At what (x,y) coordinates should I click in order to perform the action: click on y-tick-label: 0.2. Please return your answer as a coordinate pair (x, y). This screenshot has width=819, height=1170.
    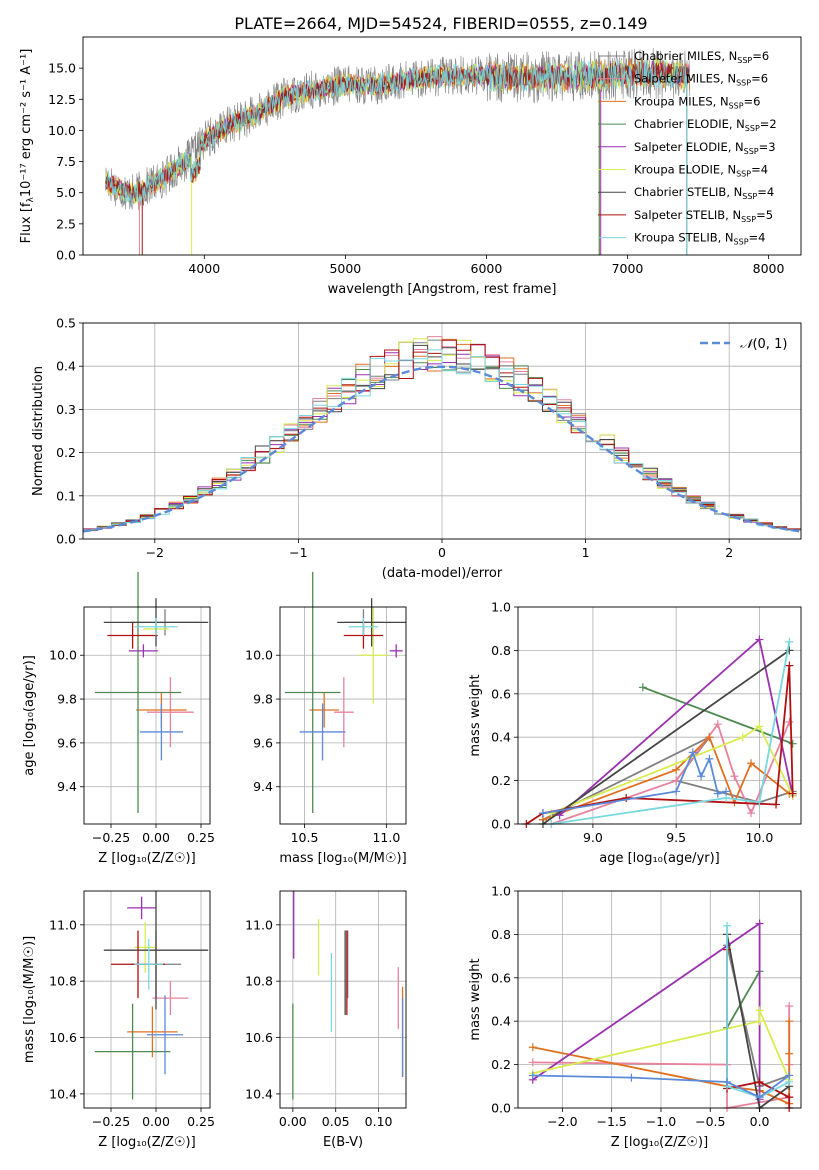
    Looking at the image, I should click on (66, 452).